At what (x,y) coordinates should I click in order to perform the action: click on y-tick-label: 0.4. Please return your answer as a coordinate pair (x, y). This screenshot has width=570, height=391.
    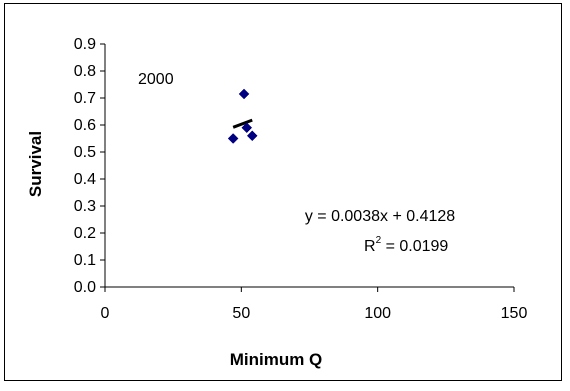
    Looking at the image, I should click on (85, 179).